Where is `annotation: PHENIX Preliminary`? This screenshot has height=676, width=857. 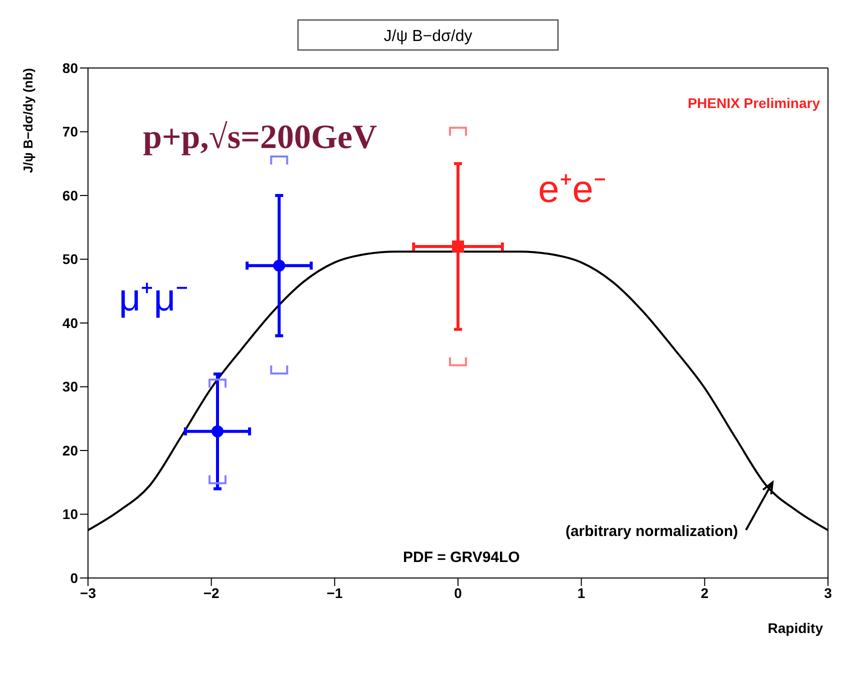
annotation: PHENIX Preliminary is located at coordinates (754, 103).